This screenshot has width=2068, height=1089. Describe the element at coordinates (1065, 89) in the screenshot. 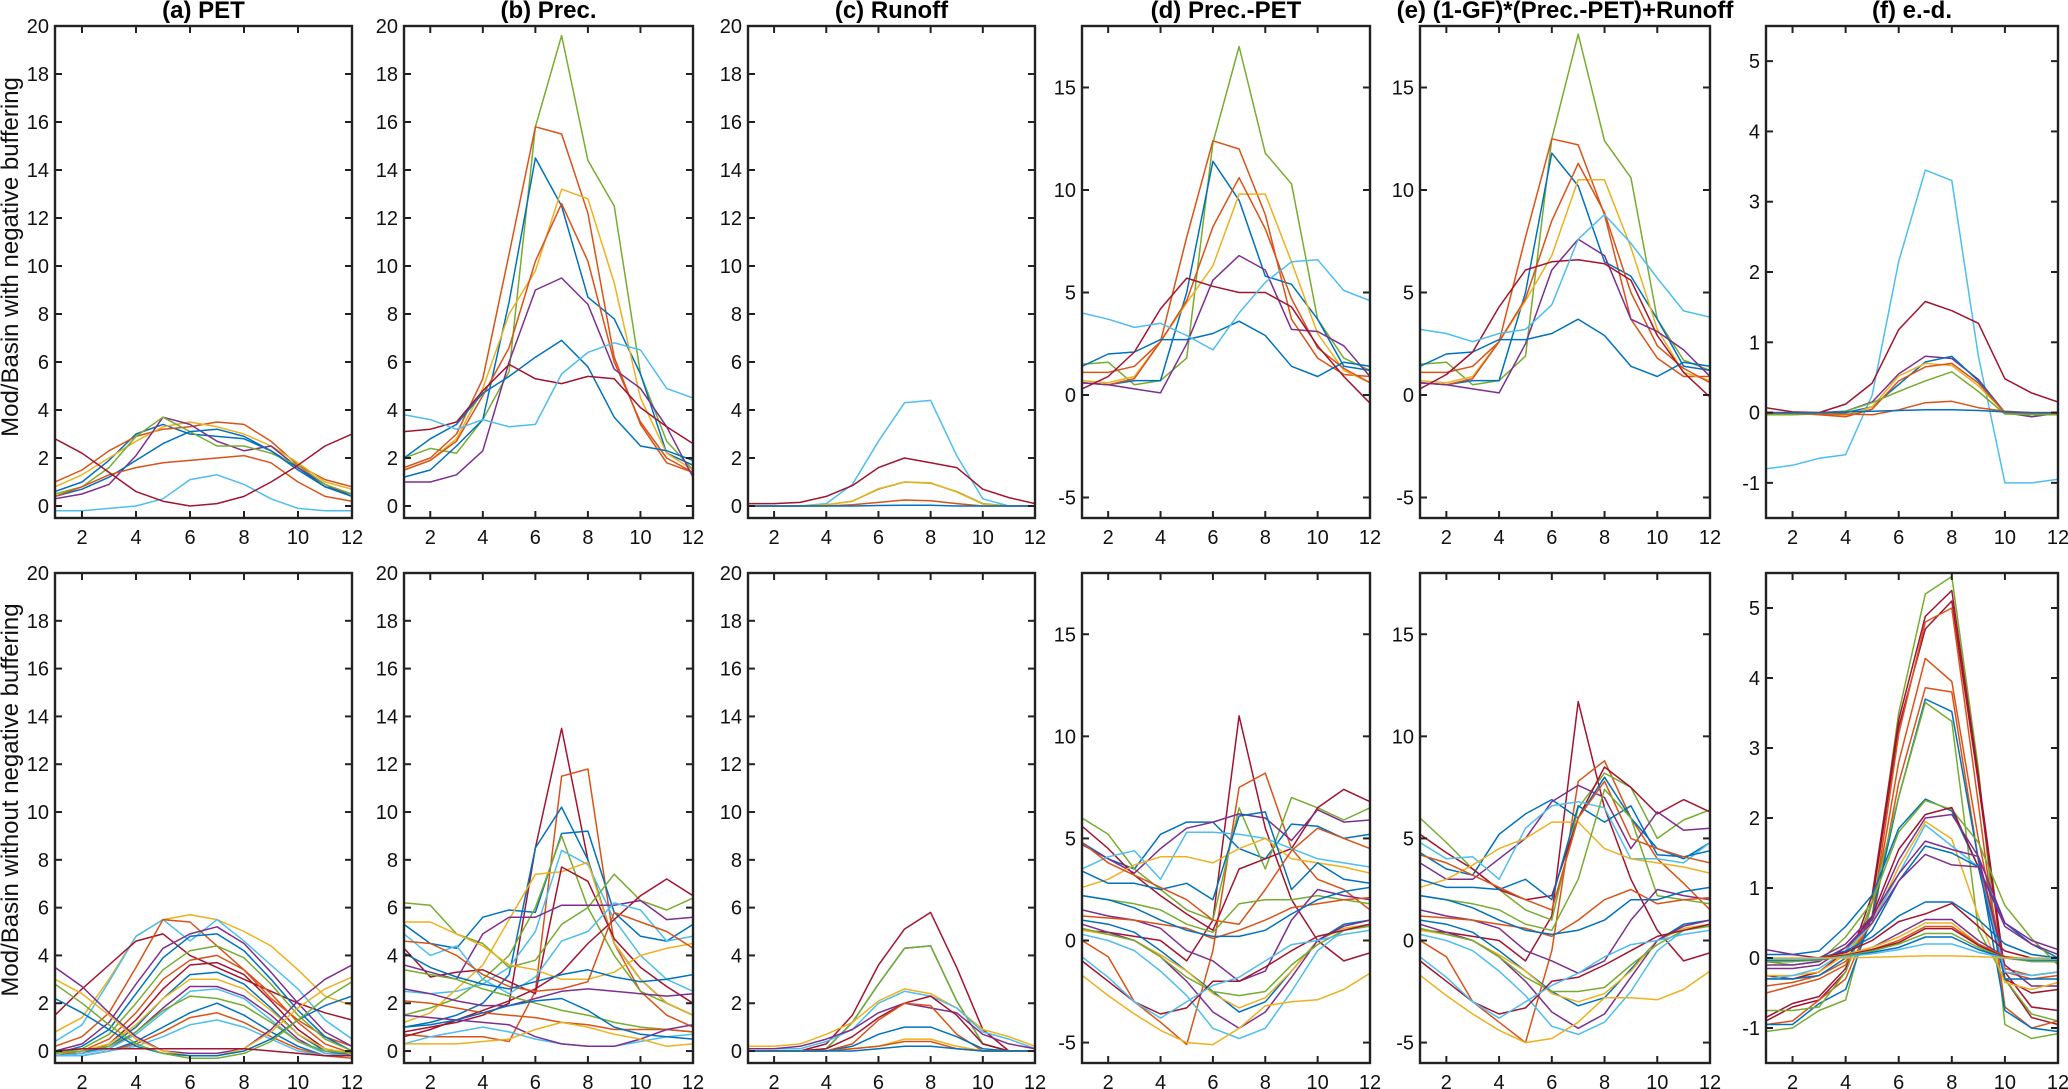

I see `y-tick-label: 15` at that location.